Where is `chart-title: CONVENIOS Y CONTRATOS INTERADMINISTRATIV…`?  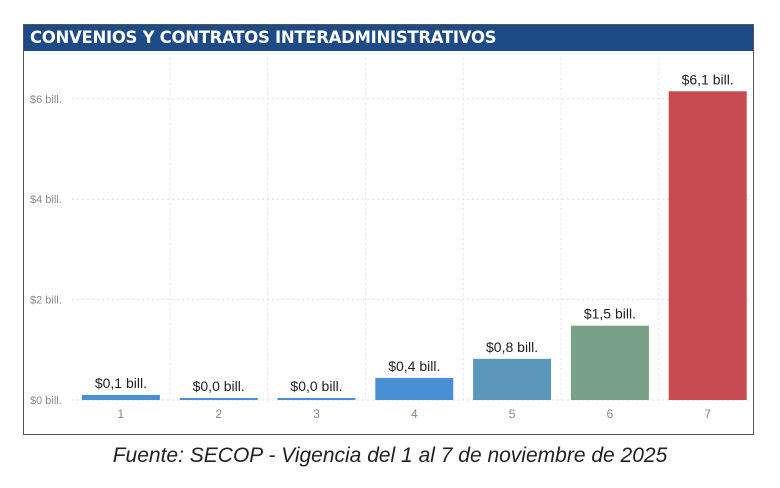
chart-title: CONVENIOS Y CONTRATOS INTERADMINISTRATIV… is located at coordinates (388, 38).